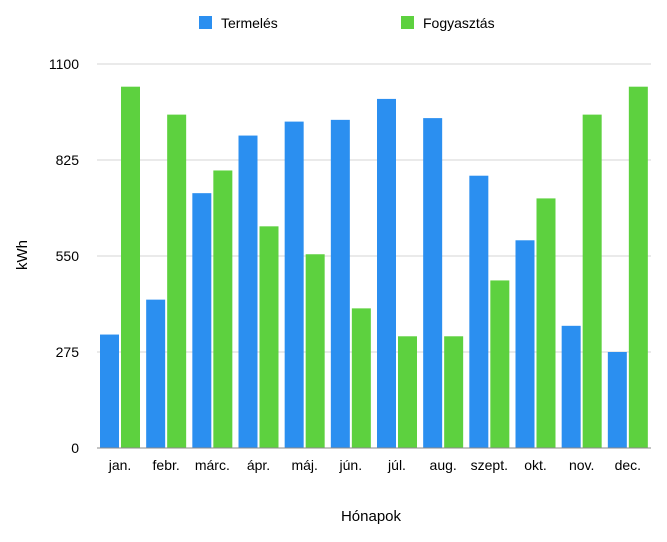 The image size is (667, 542). Describe the element at coordinates (347, 23) in the screenshot. I see `legend: Termelés Fogyasztás` at that location.